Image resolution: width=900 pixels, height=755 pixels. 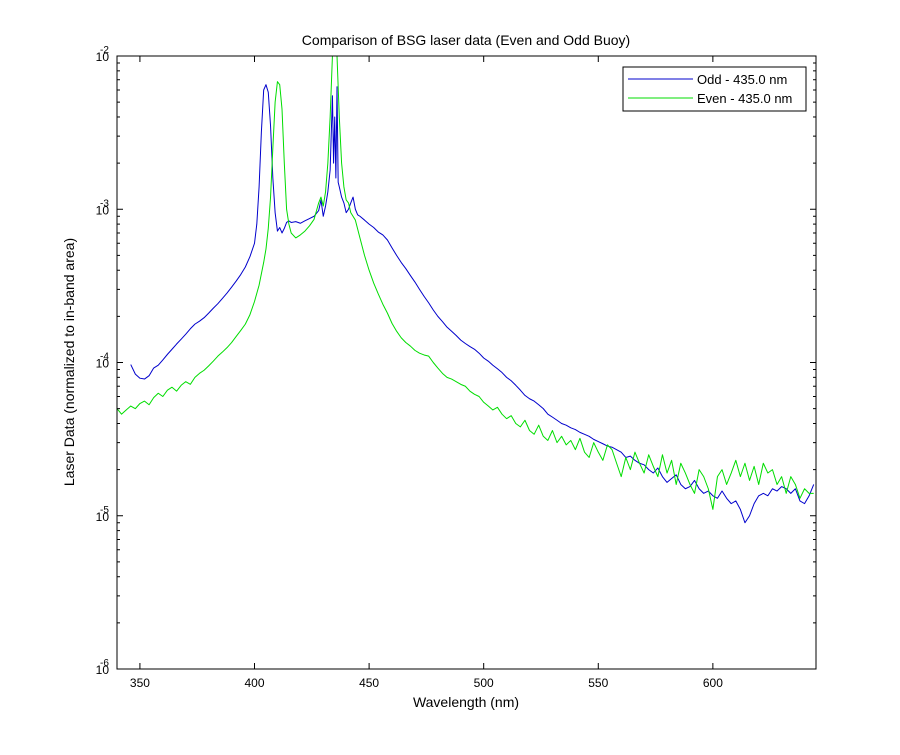 What do you see at coordinates (104, 50) in the screenshot?
I see `y-tick-exponent: -2` at bounding box center [104, 50].